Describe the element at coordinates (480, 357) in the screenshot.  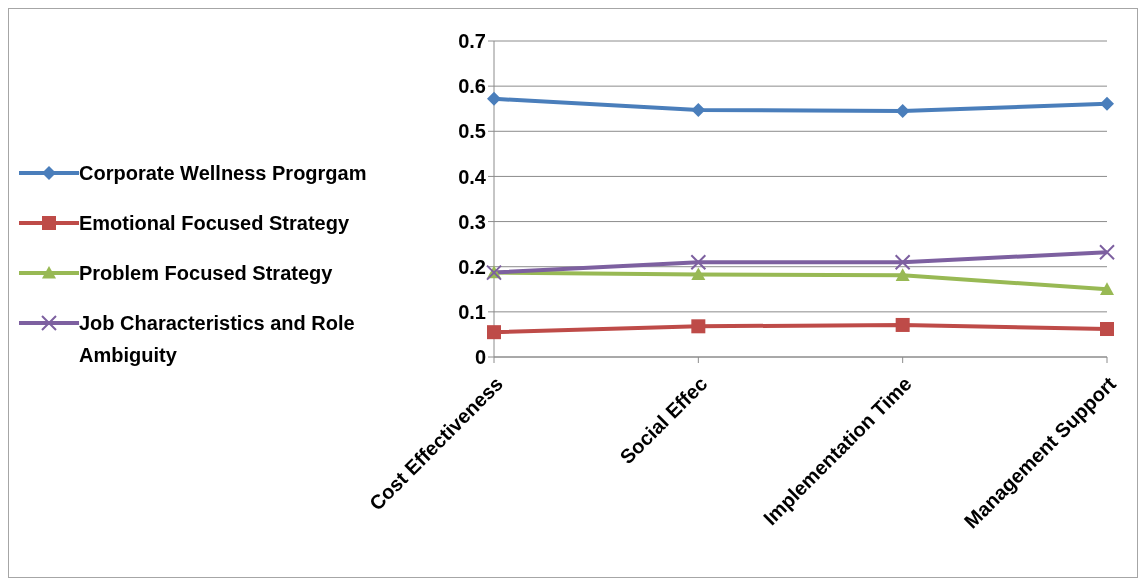
I see `y-tick-label: 0` at that location.